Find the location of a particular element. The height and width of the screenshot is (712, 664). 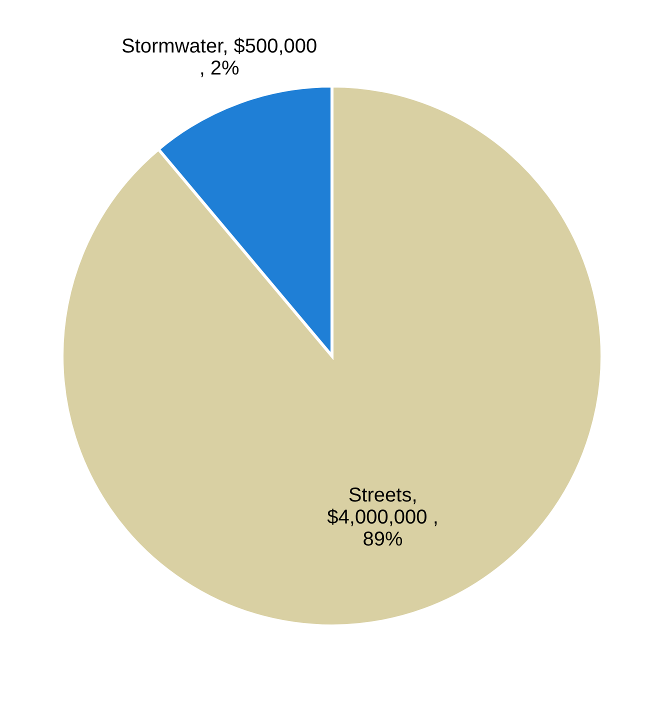

slice-label: Stormwater, $500,000 , 2% is located at coordinates (219, 57).